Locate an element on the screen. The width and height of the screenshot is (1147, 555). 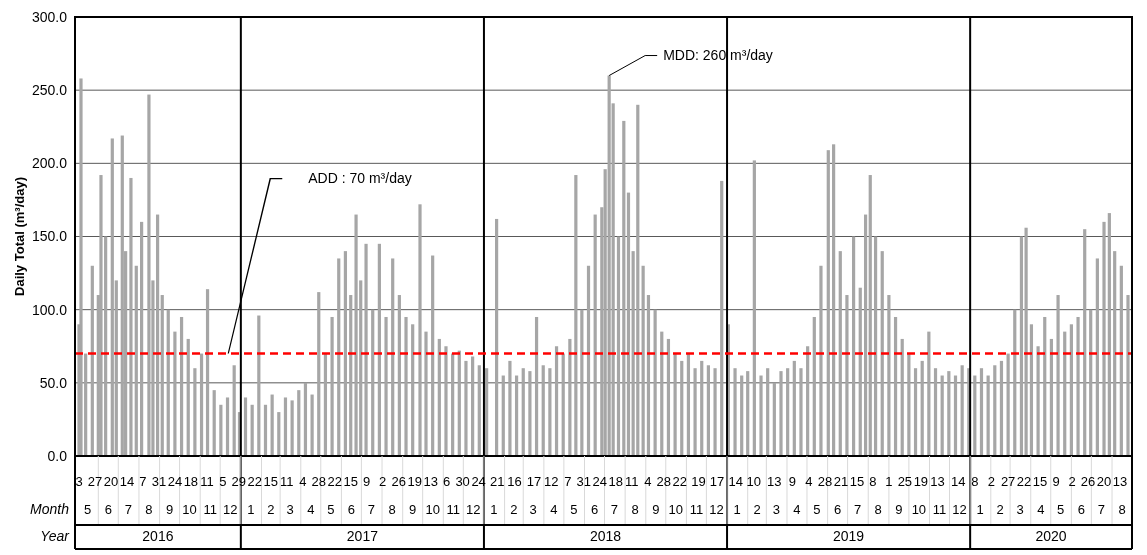
x-tick-label: 4 is located at coordinates (648, 481).